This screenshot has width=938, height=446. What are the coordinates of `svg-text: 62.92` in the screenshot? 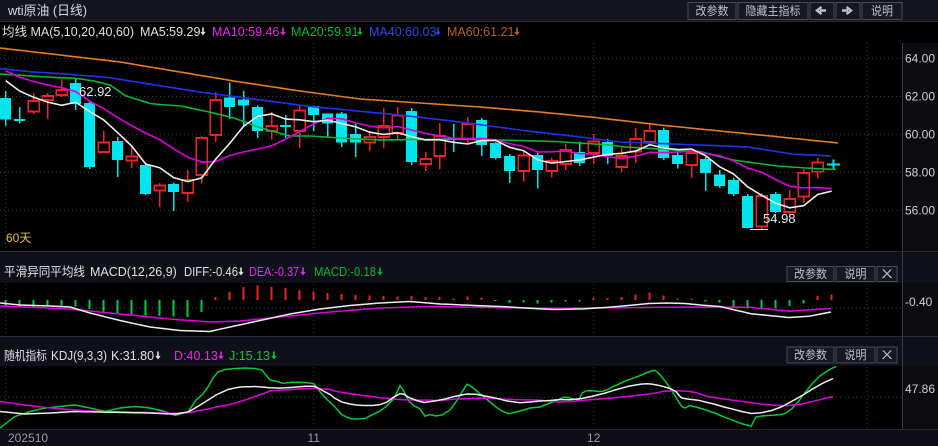 It's located at (95, 91).